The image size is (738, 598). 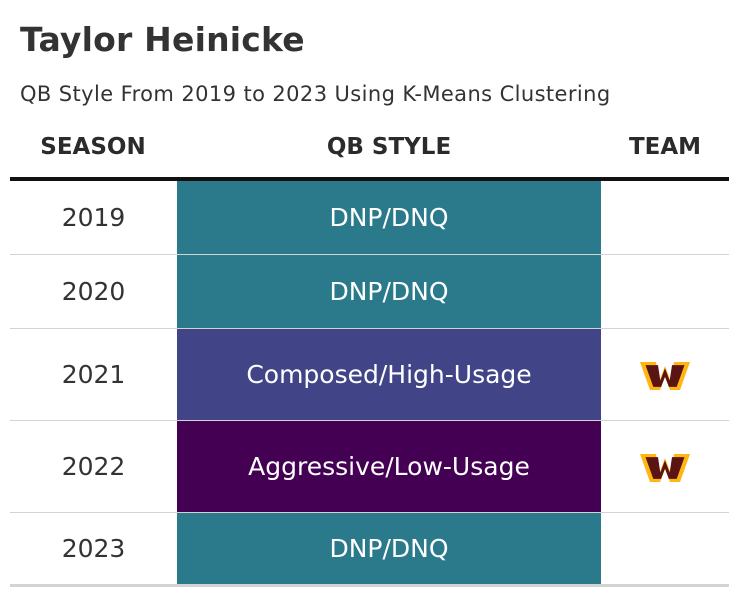 I want to click on season-cell: 2022, so click(x=93, y=466).